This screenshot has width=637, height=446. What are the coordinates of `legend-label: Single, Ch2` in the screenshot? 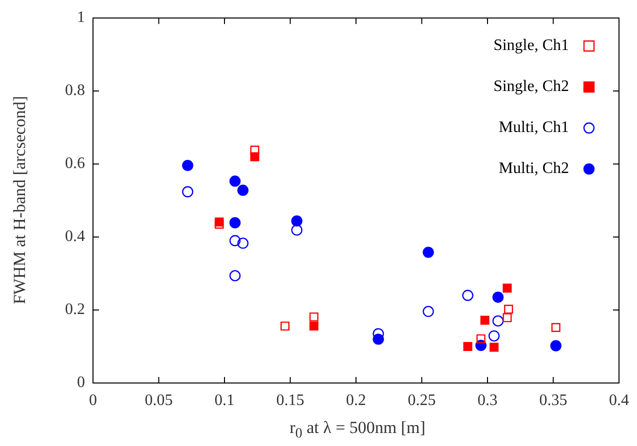 It's located at (531, 87).